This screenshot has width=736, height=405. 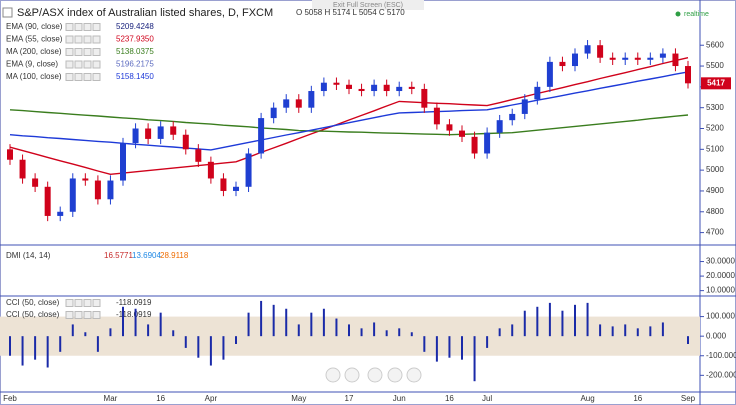 I want to click on y-tick-label: 30.0000, so click(x=720, y=261).